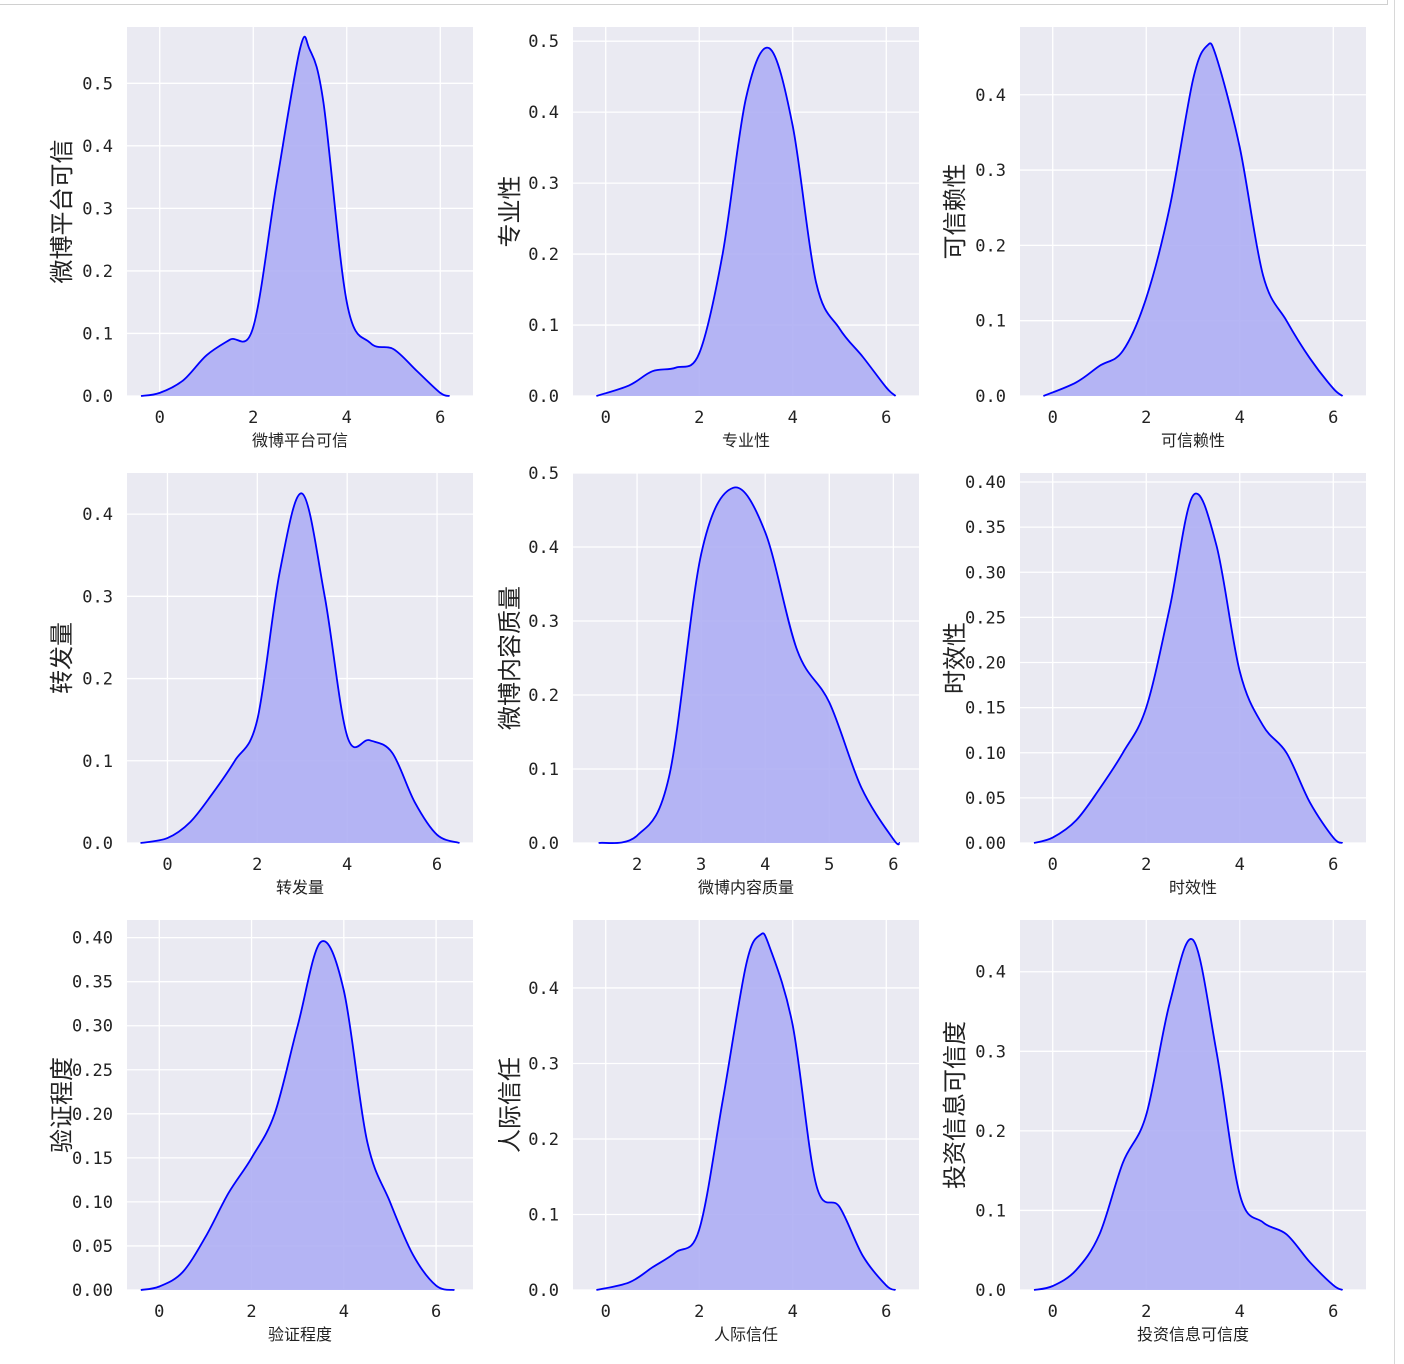 This screenshot has width=1404, height=1364. I want to click on y-tick-label: 0.35, so click(92, 983).